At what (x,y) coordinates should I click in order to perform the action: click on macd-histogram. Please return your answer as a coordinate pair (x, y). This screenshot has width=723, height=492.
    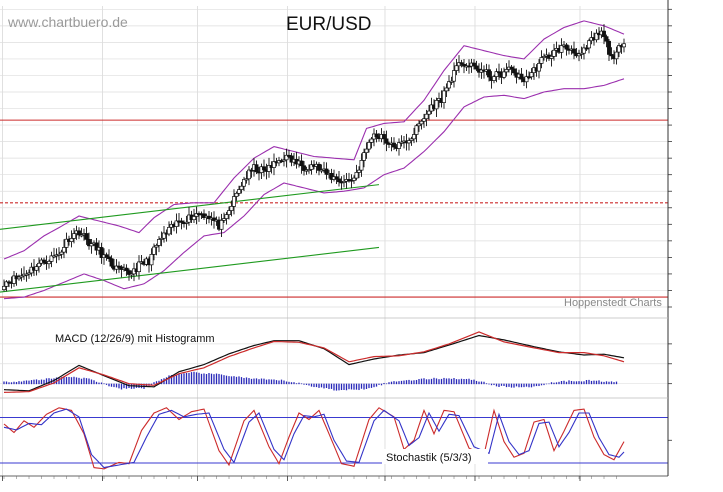
    Looking at the image, I should click on (310, 381).